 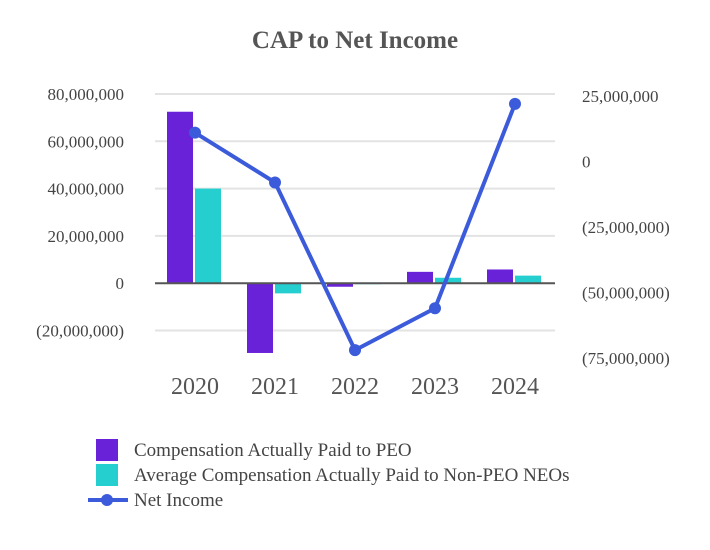 I want to click on right-tick-label: 0, so click(x=586, y=162).